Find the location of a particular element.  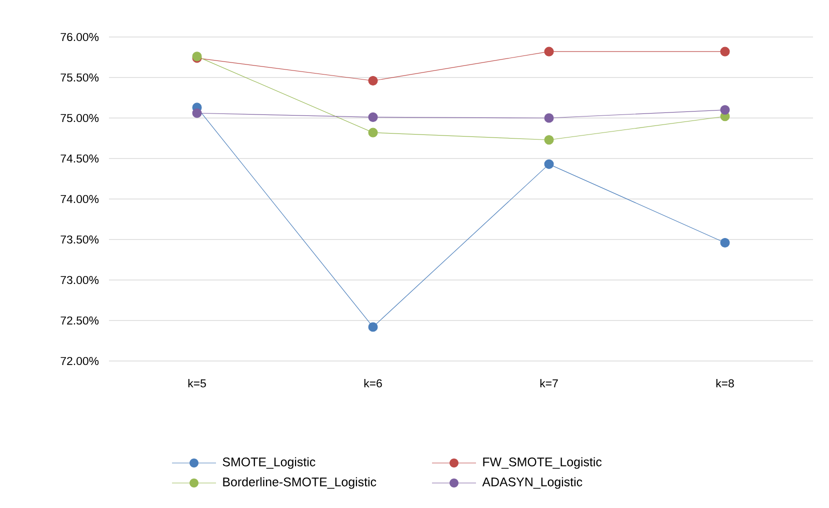

y-tick-label: 72.00% is located at coordinates (79, 361).